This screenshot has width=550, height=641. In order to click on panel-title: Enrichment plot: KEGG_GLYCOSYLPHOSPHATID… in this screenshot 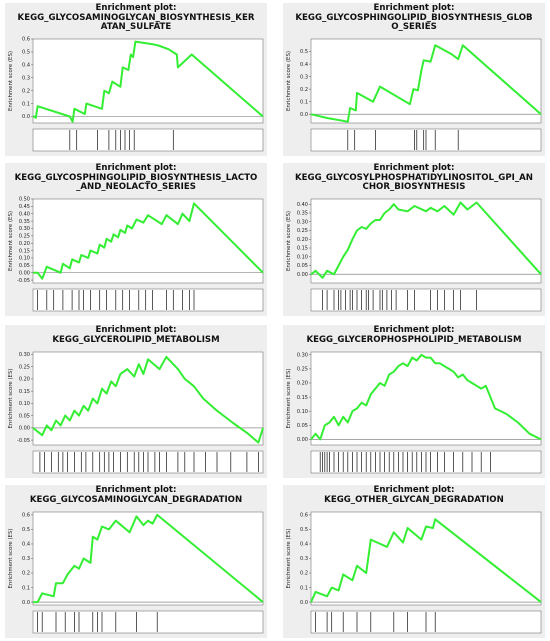, I will do `click(414, 178)`.